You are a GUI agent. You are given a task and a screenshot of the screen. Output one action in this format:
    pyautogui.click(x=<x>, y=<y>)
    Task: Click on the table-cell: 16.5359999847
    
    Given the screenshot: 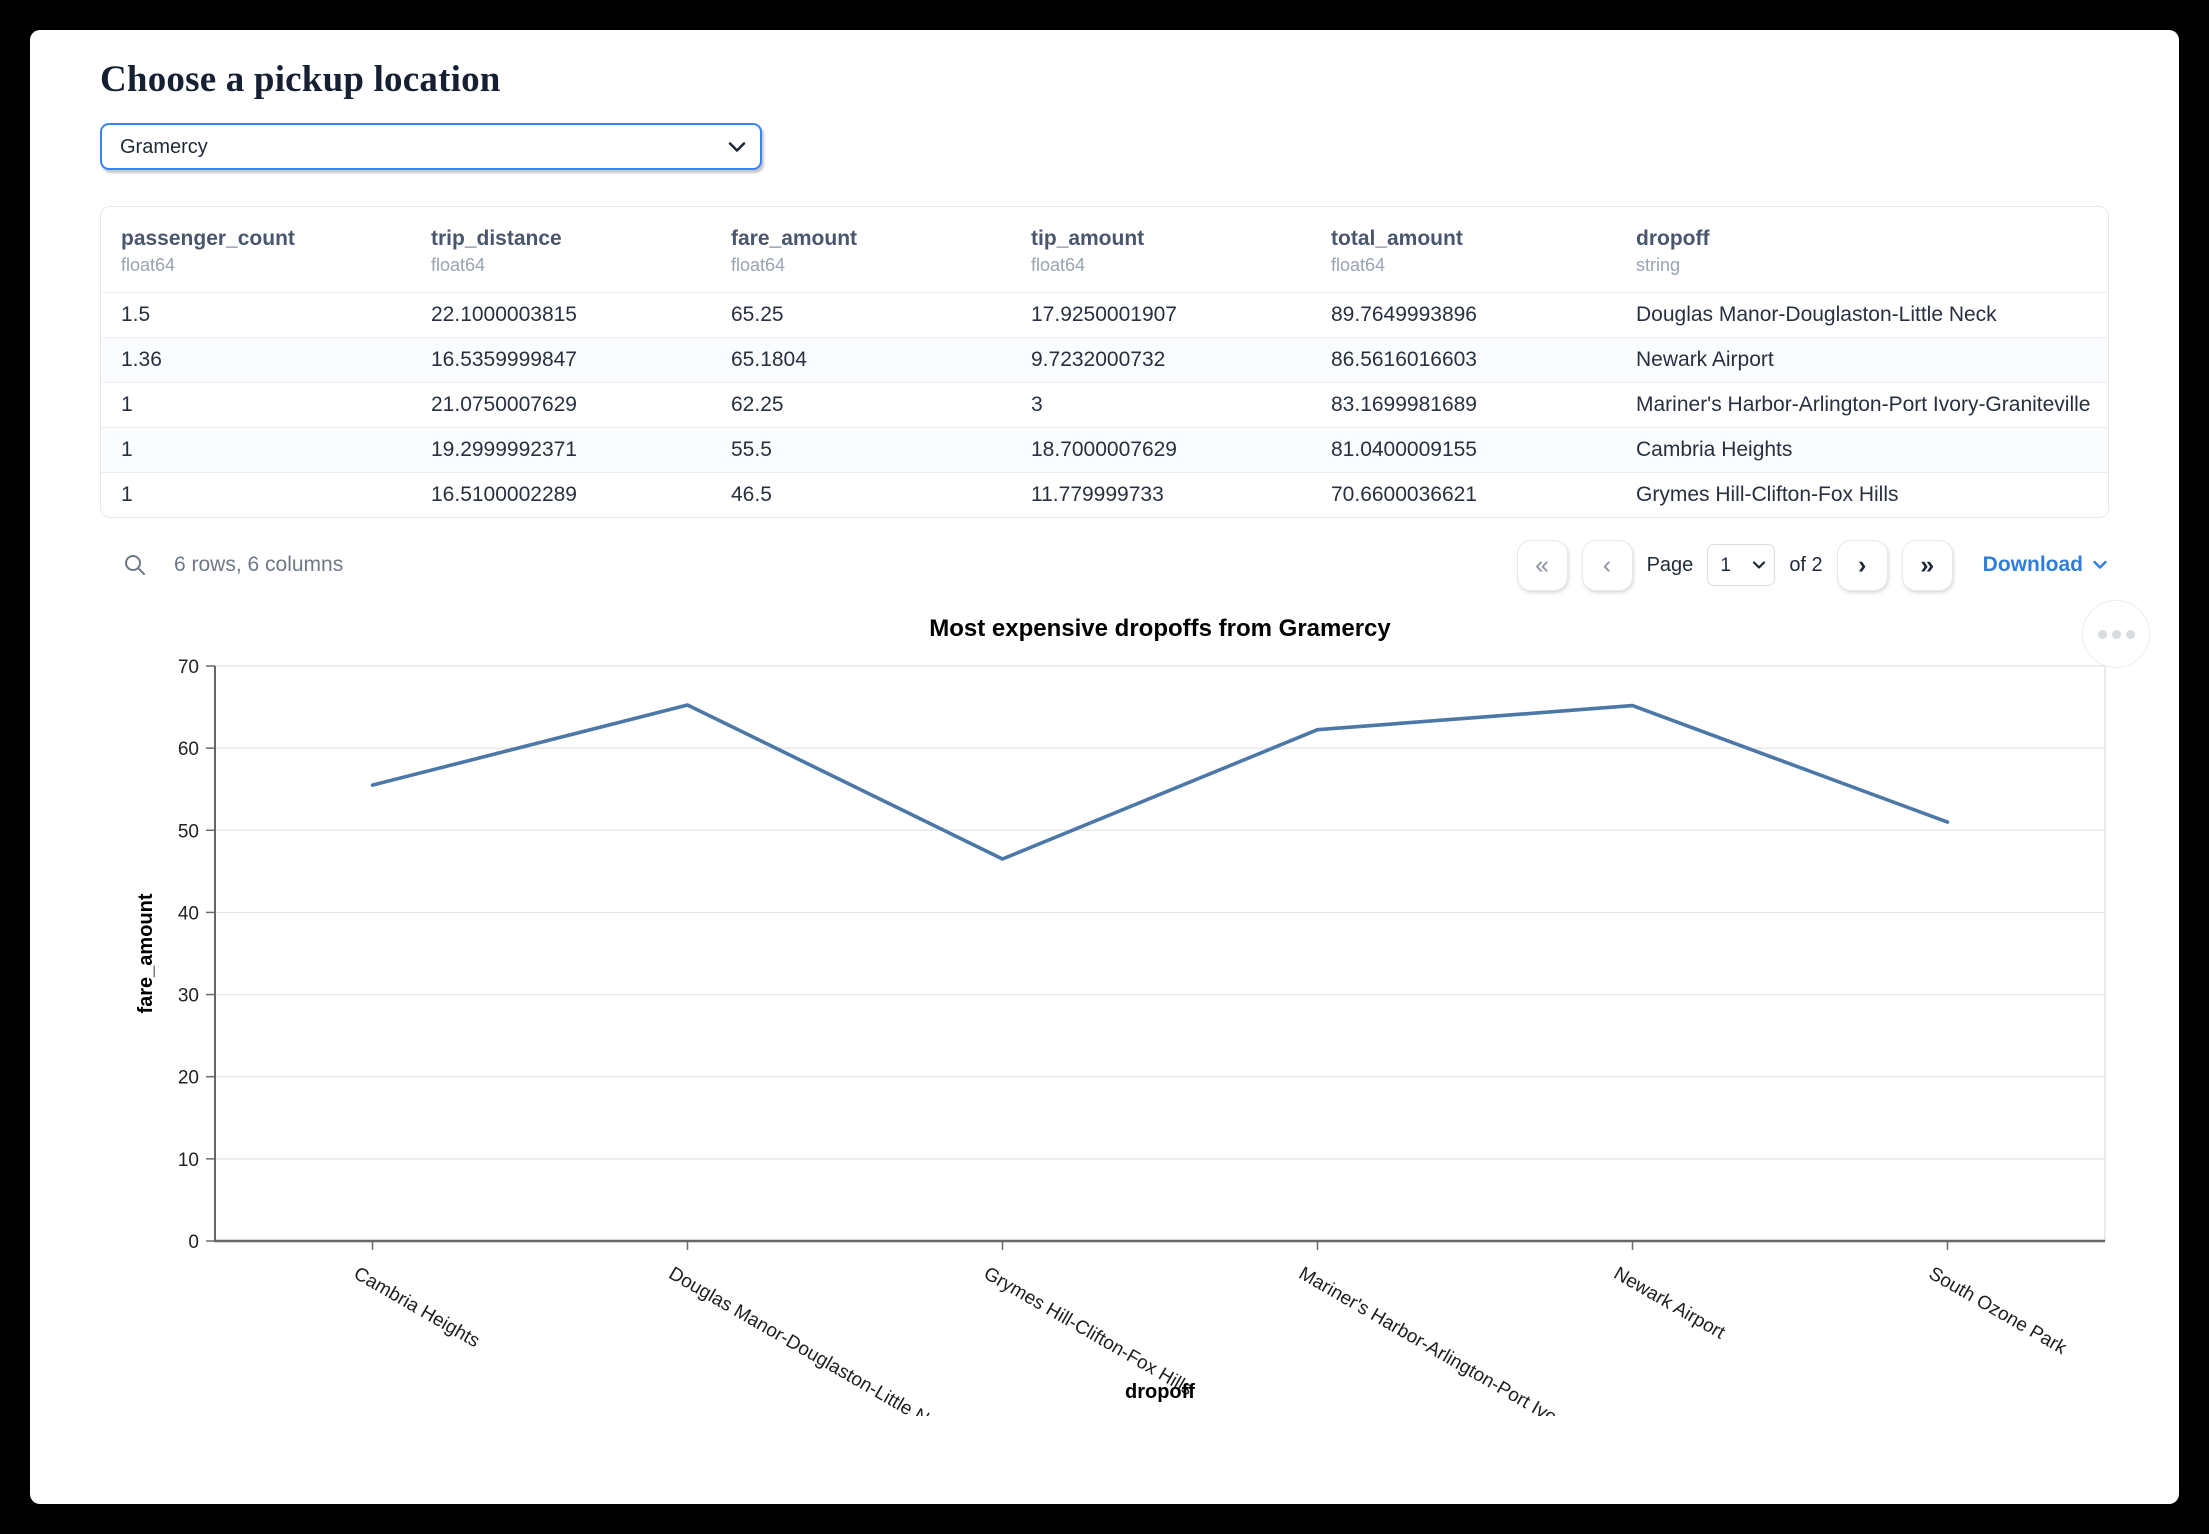 What is the action you would take?
    pyautogui.click(x=504, y=359)
    